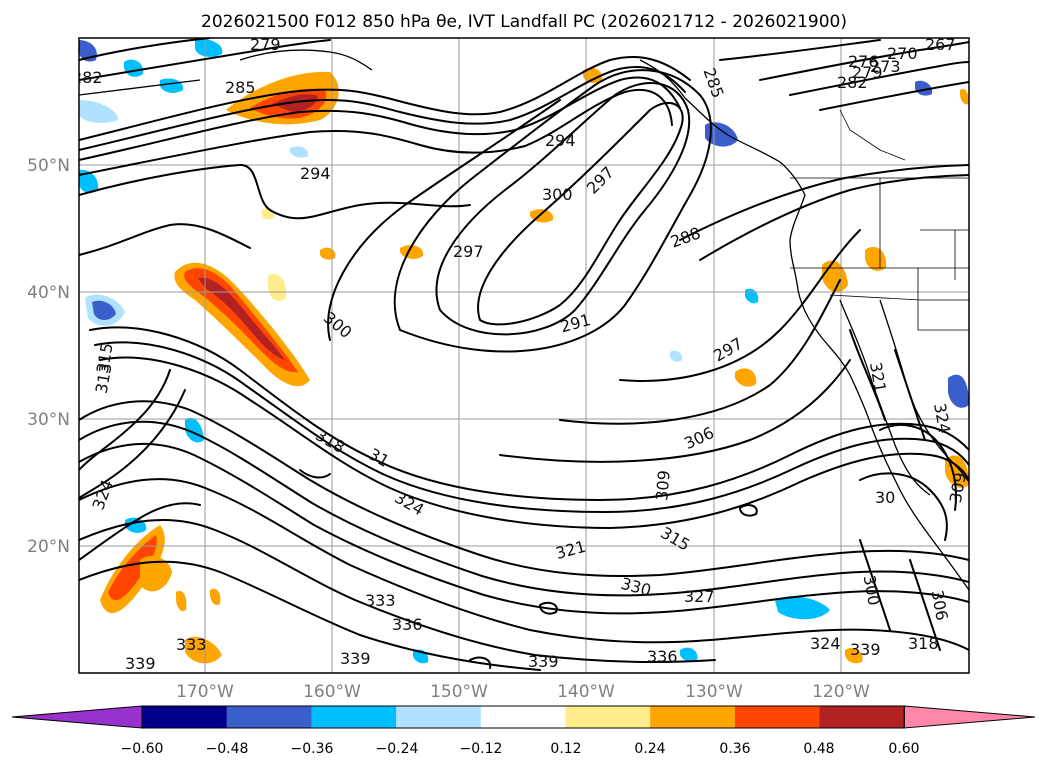  Describe the element at coordinates (48, 356) in the screenshot. I see `latitude-labels: 50°N 40°N 30°N 20°N` at that location.